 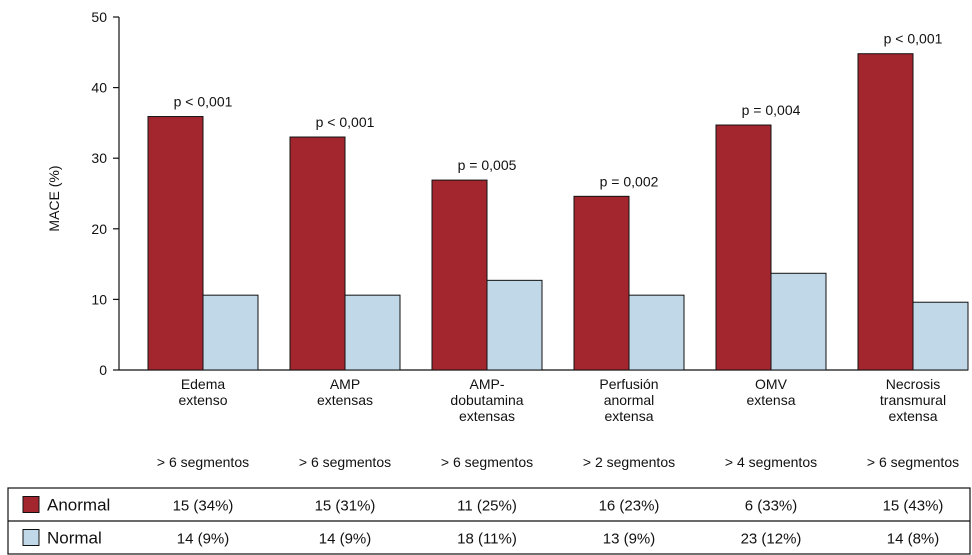 What do you see at coordinates (913, 39) in the screenshot?
I see `p-value-label-5: p < 0,001` at bounding box center [913, 39].